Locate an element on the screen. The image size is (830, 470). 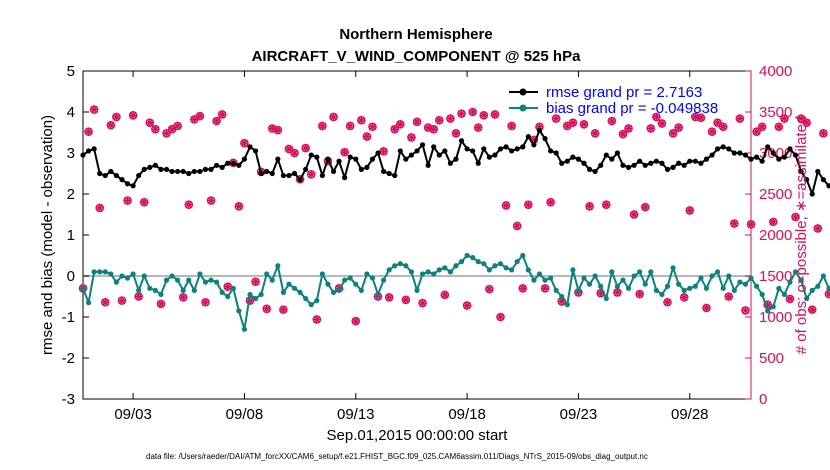
left-tick-label-6: 3 is located at coordinates (71, 153).